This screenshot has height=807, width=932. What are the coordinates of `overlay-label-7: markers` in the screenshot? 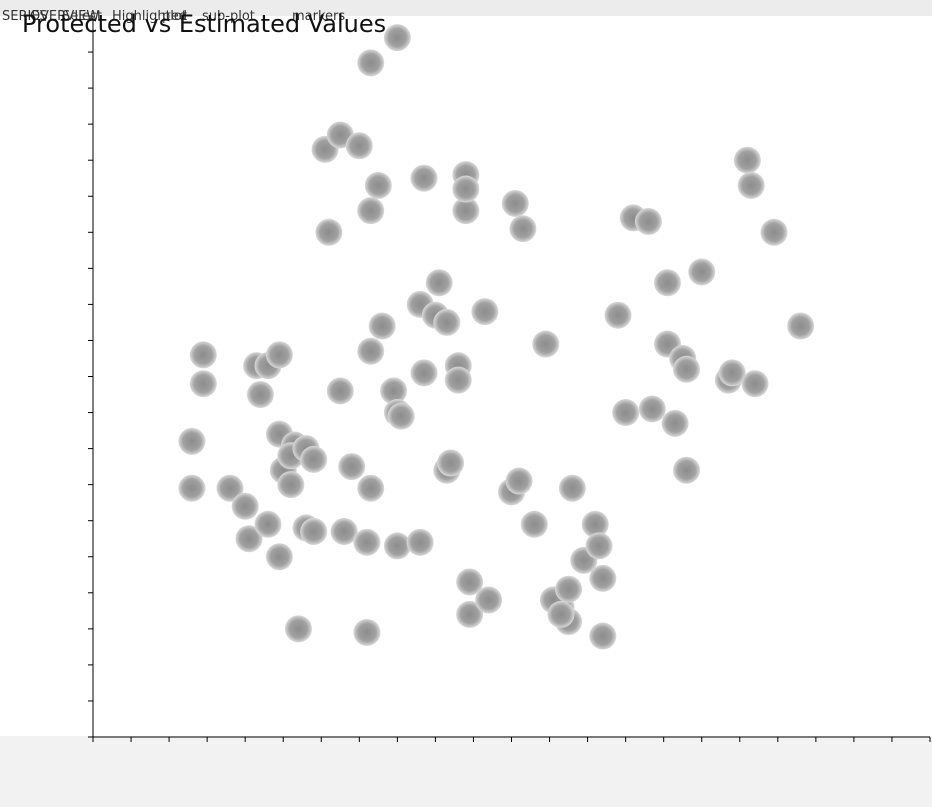 It's located at (319, 16).